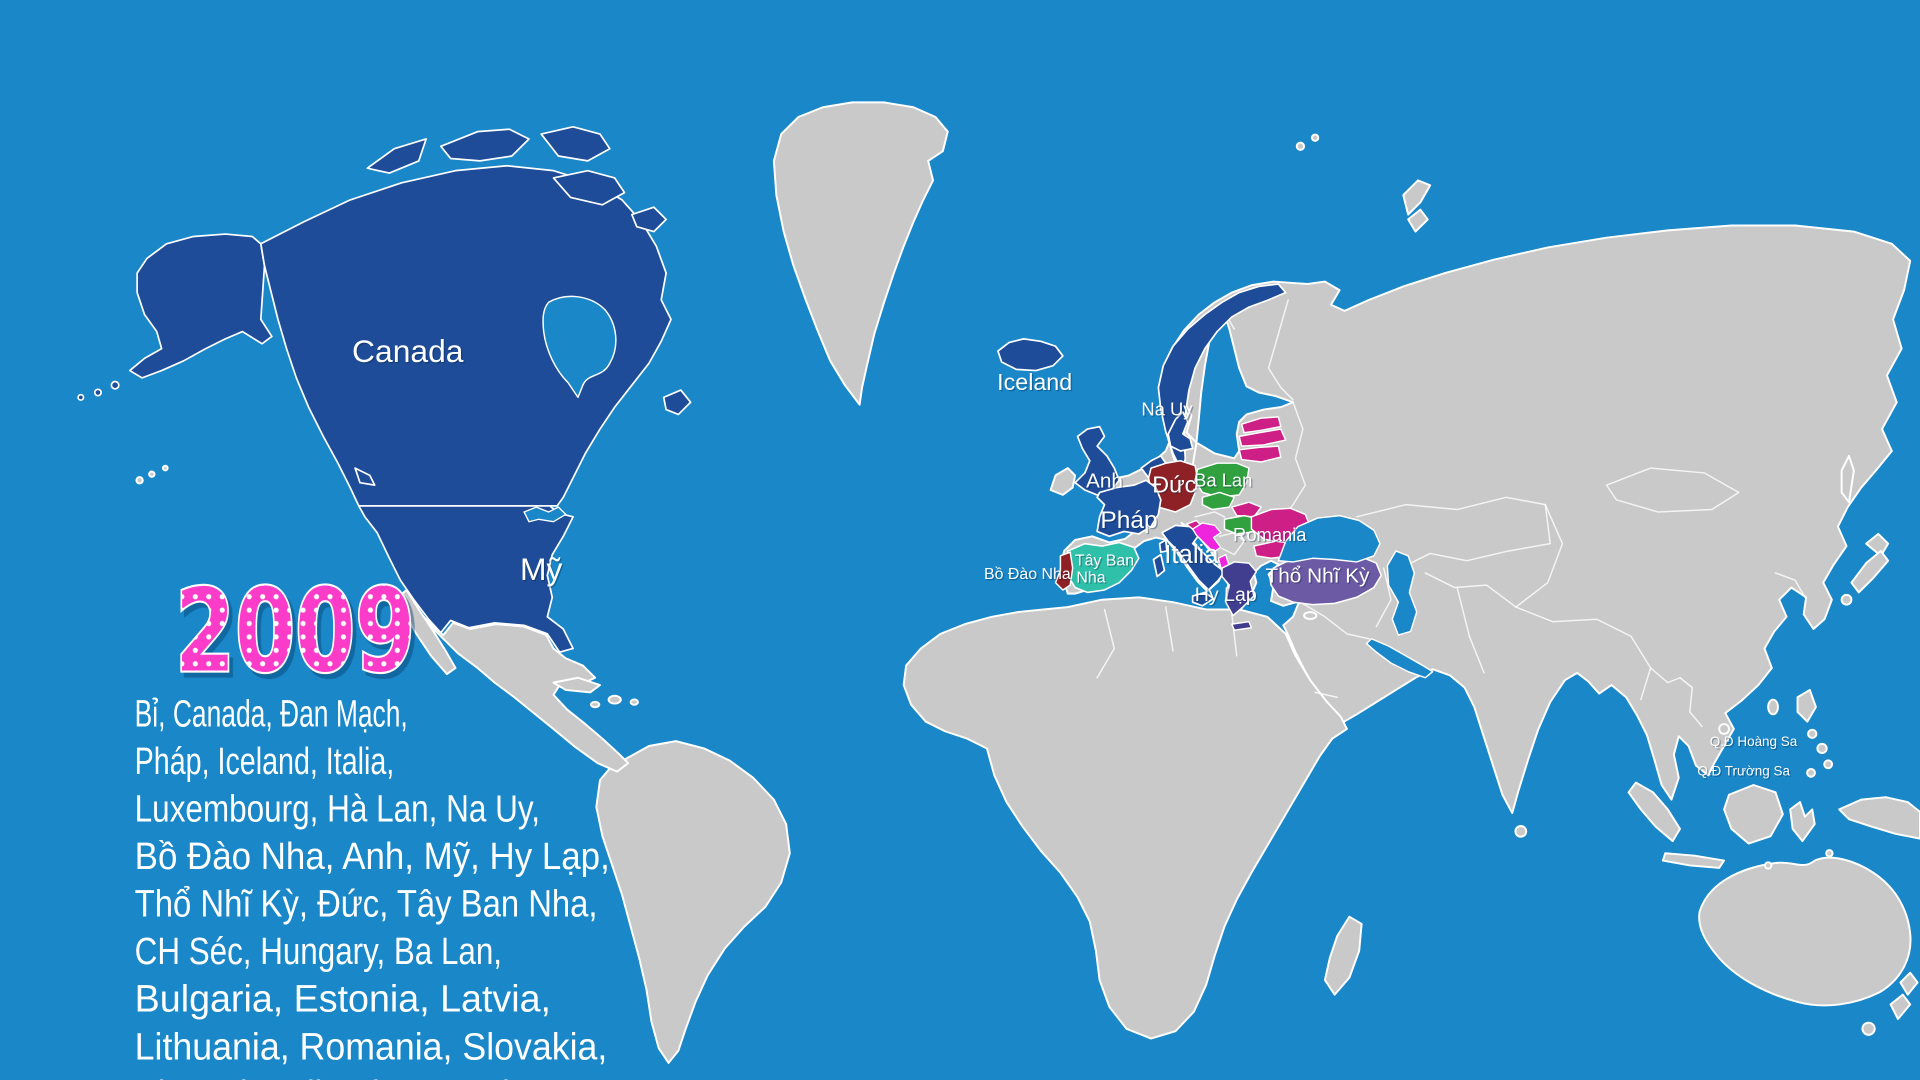  What do you see at coordinates (1773, 779) in the screenshot?
I see `southeast-asia-islands` at bounding box center [1773, 779].